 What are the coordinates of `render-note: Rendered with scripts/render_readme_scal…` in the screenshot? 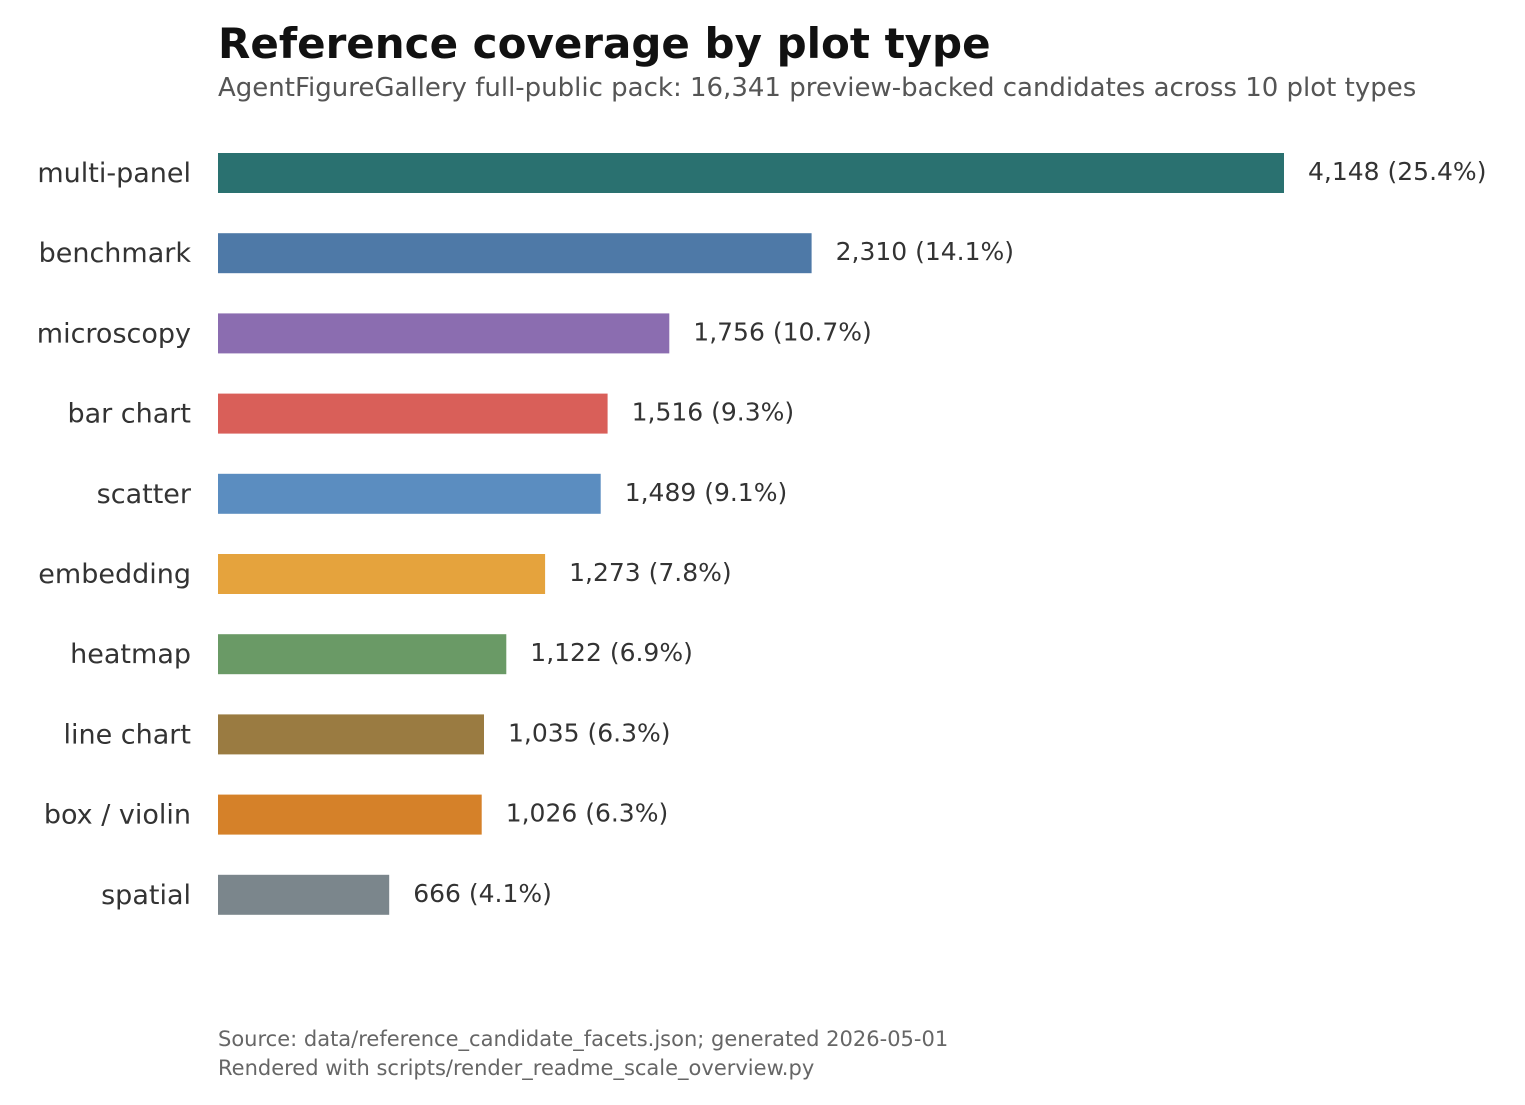 It's located at (516, 1068).